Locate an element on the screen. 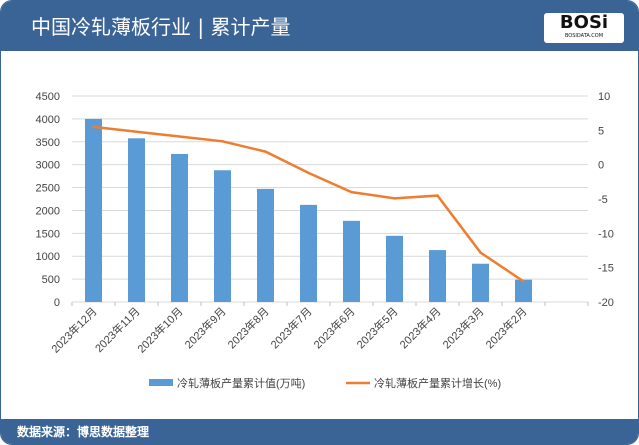  y-tick-left: 1500 is located at coordinates (48, 234).